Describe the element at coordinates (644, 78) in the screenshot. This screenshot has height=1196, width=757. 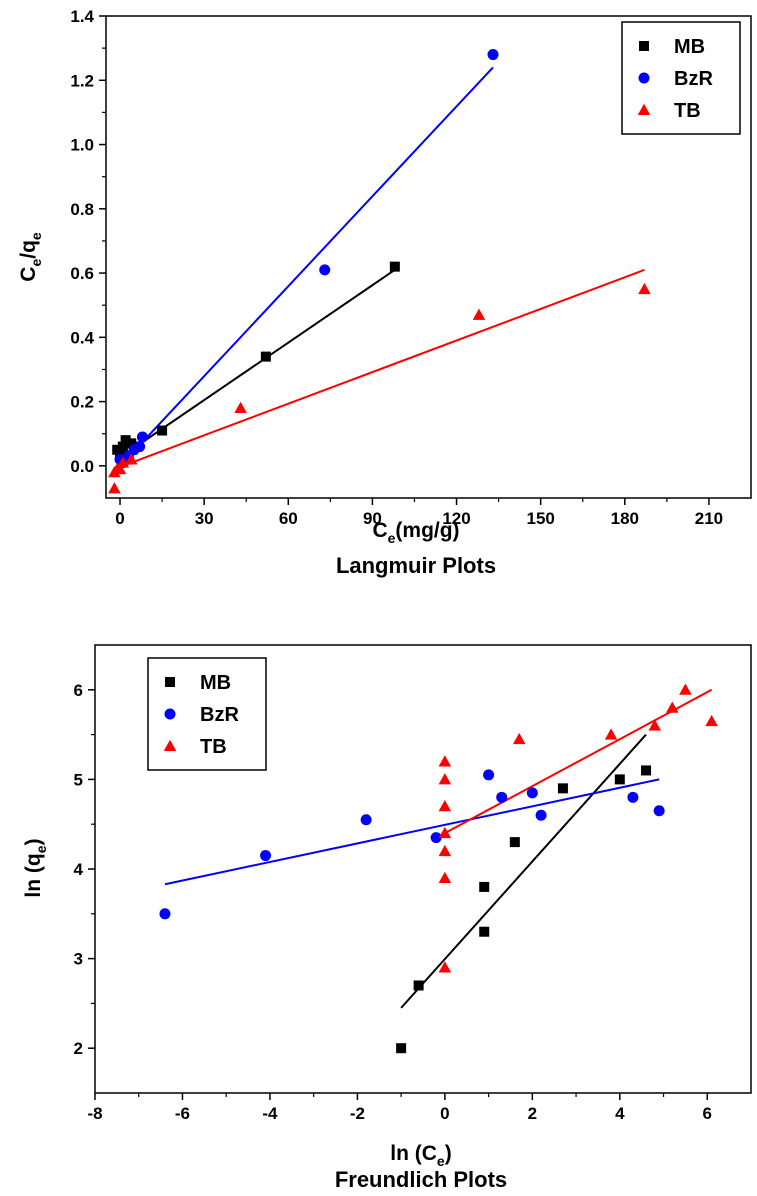
I see `langmuir-legend-bzr-marker` at that location.